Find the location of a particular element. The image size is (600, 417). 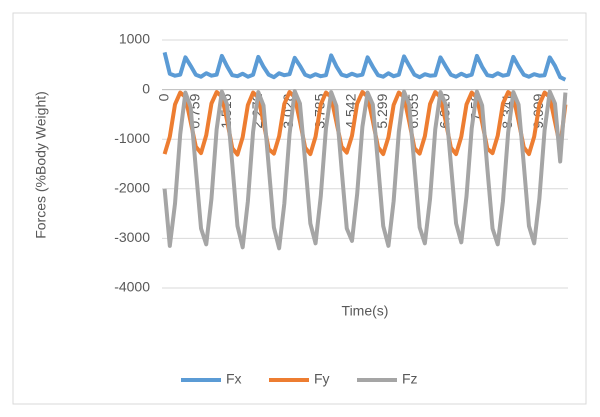

x-tick-label: 5.299 is located at coordinates (382, 110).